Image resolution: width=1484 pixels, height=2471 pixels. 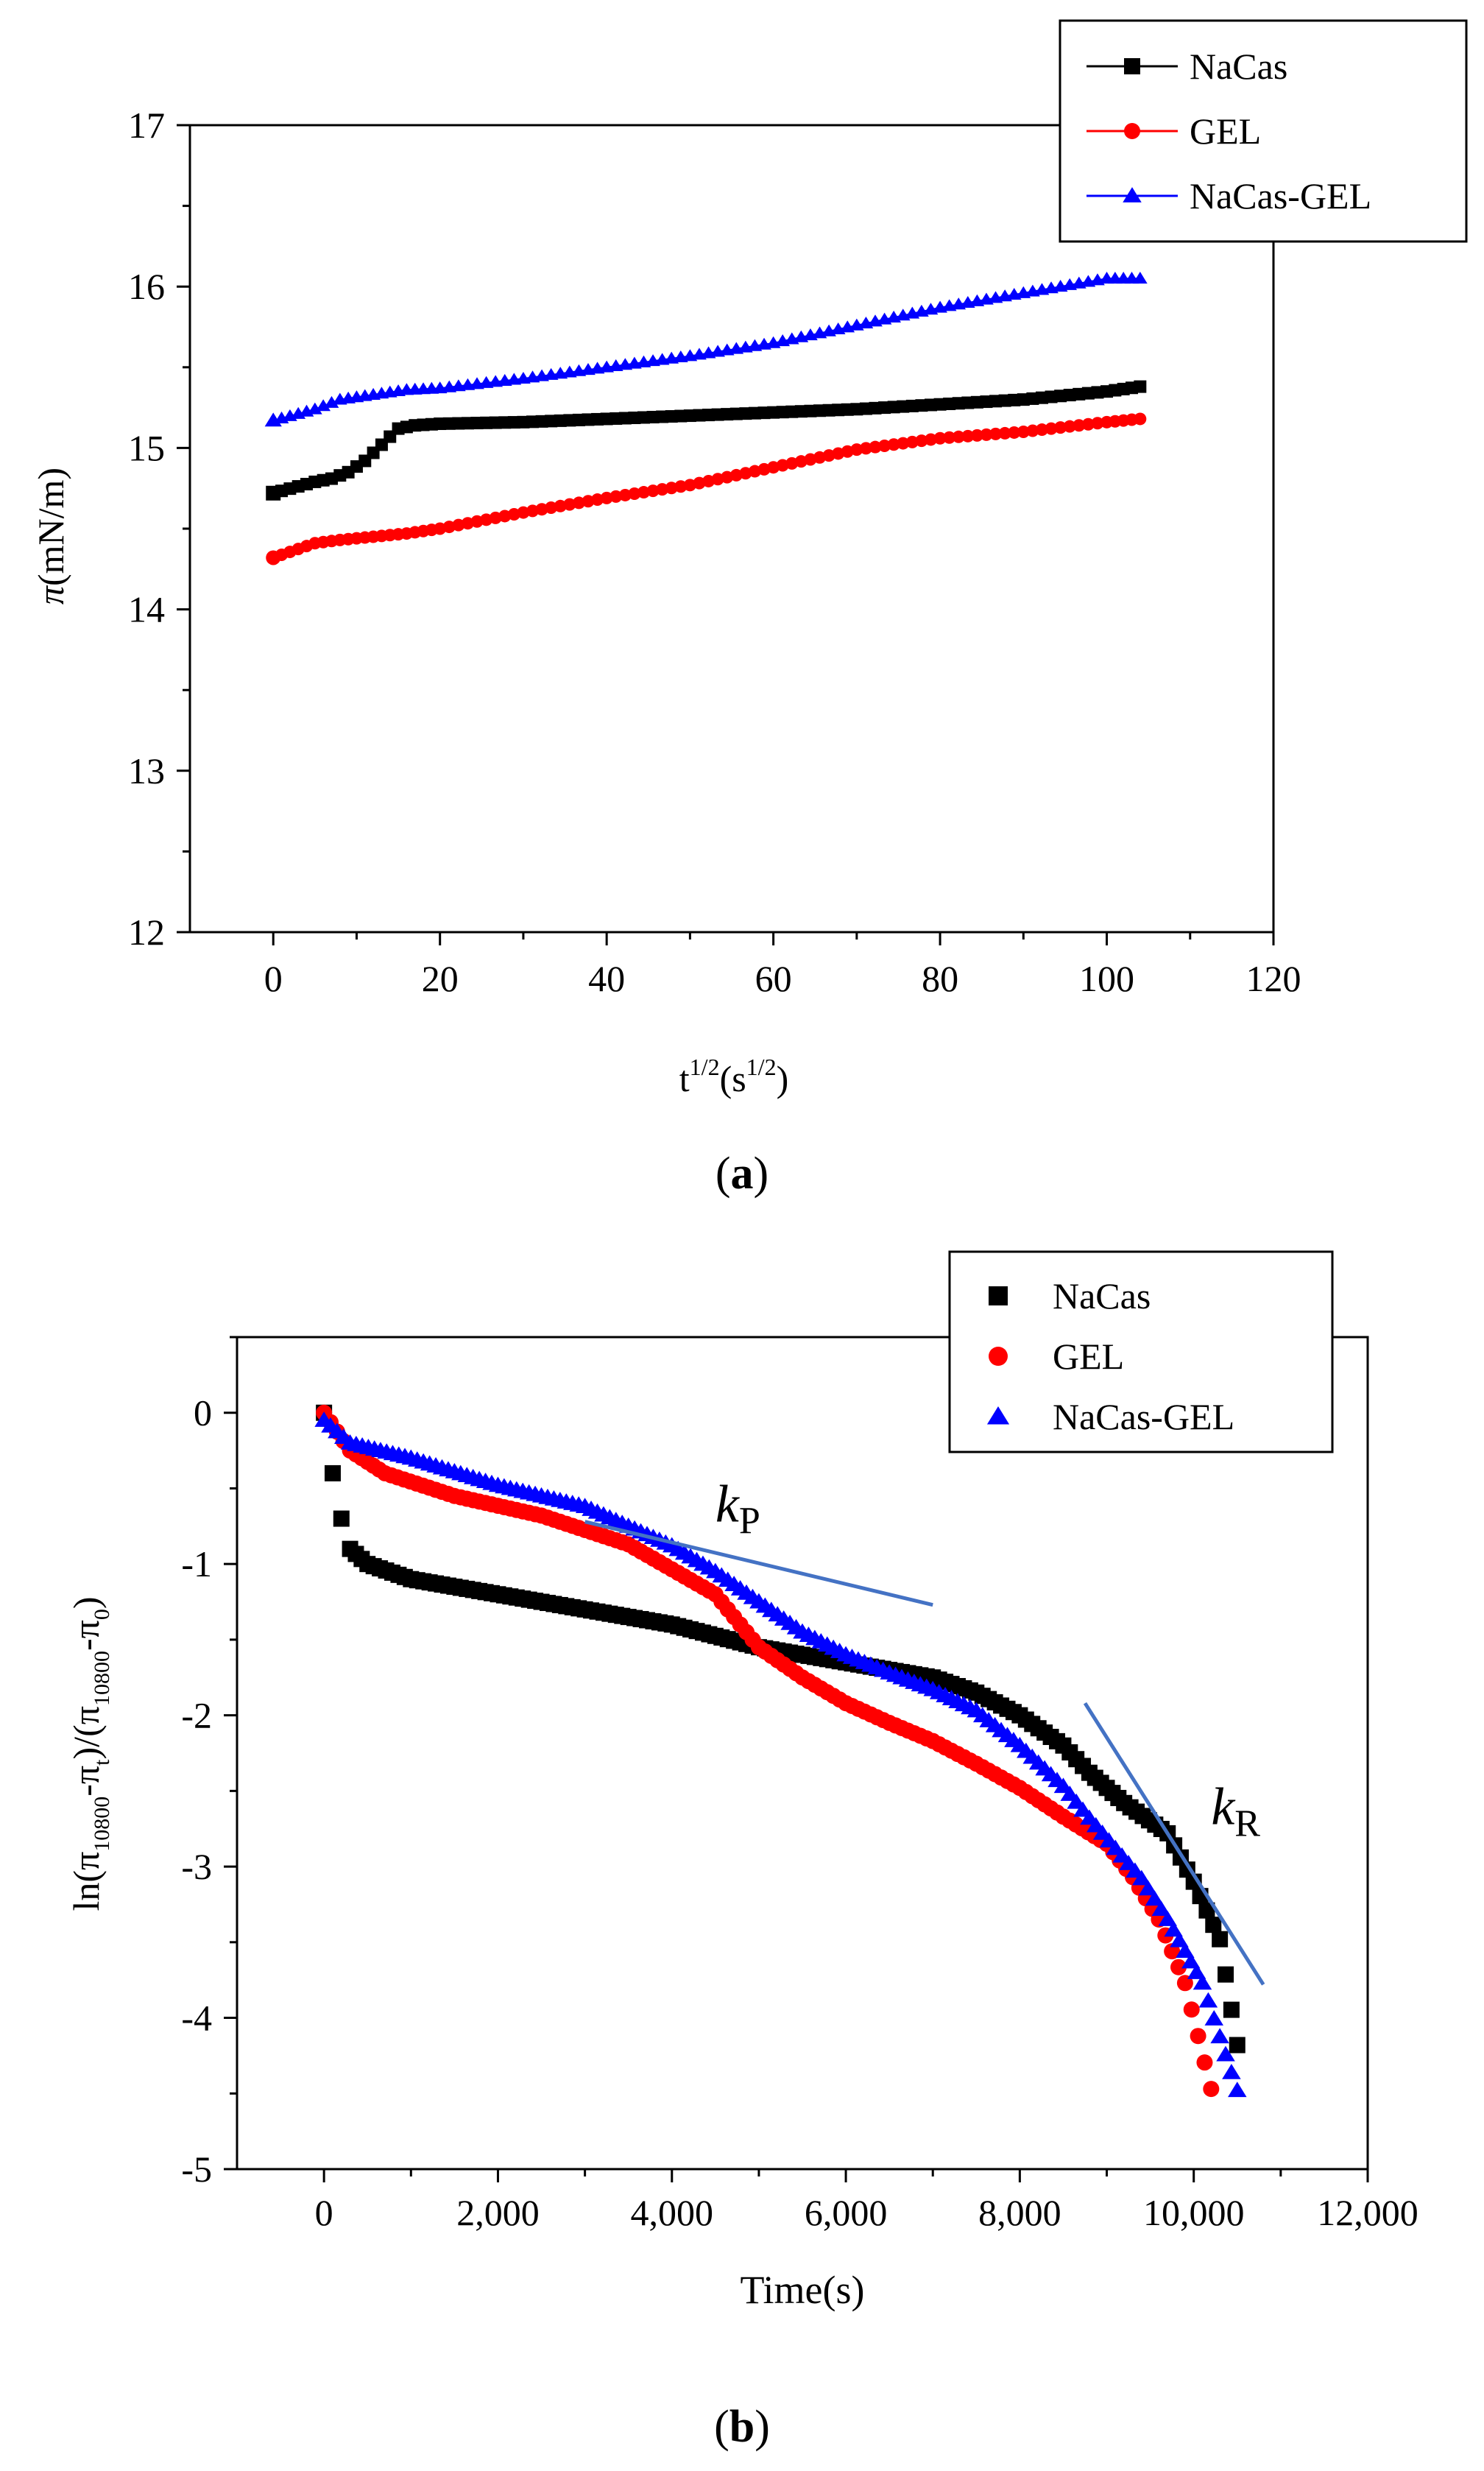 What do you see at coordinates (758, 1563) in the screenshot?
I see `fit-line-kp` at bounding box center [758, 1563].